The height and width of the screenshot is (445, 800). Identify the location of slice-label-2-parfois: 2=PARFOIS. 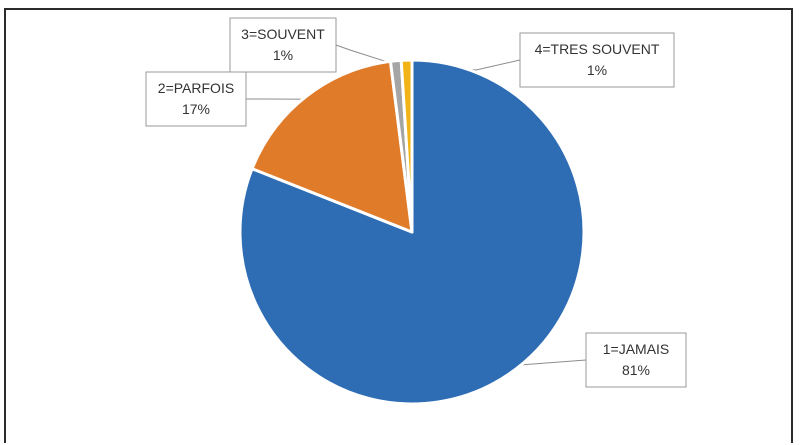
(196, 88).